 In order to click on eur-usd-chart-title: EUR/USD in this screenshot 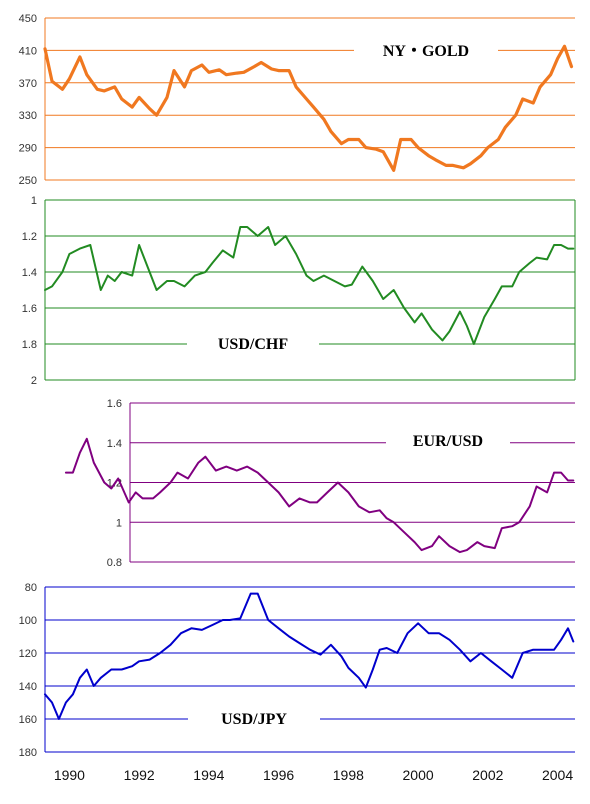, I will do `click(448, 441)`.